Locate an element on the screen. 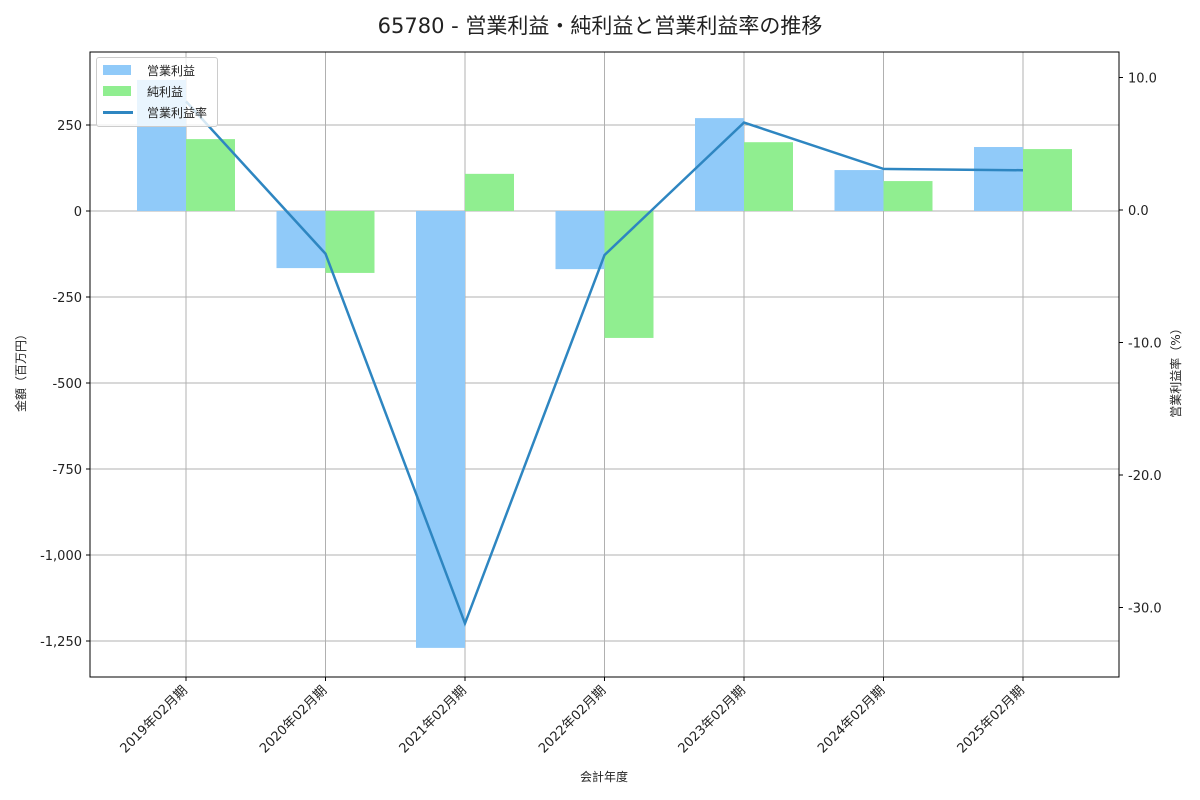  y-tick-label: -1,000 is located at coordinates (61, 556).